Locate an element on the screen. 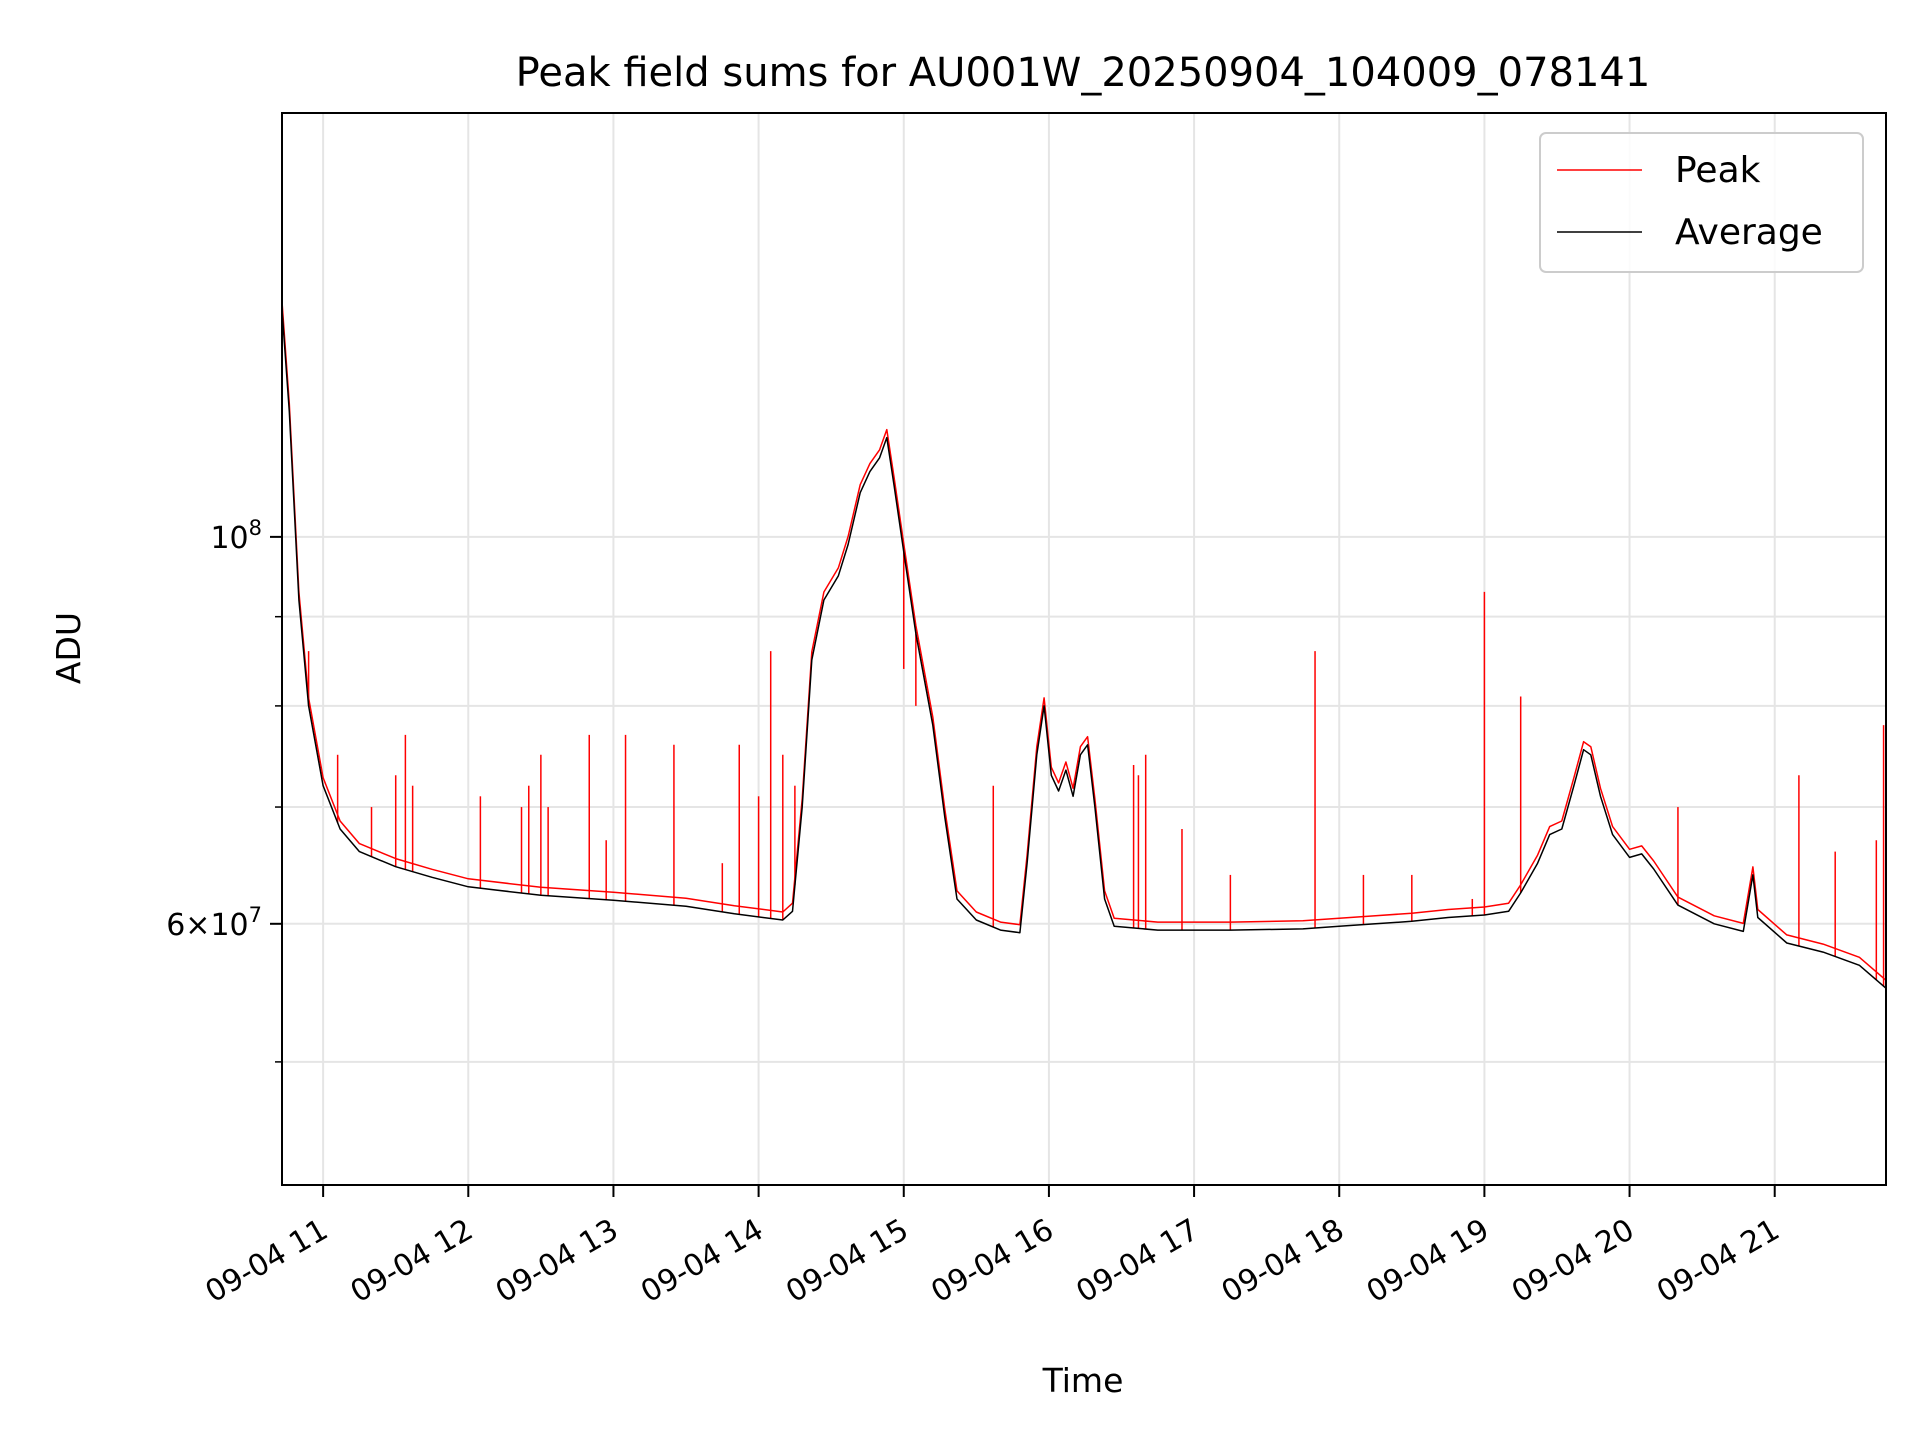  y-tick-label: 108 is located at coordinates (236, 536).